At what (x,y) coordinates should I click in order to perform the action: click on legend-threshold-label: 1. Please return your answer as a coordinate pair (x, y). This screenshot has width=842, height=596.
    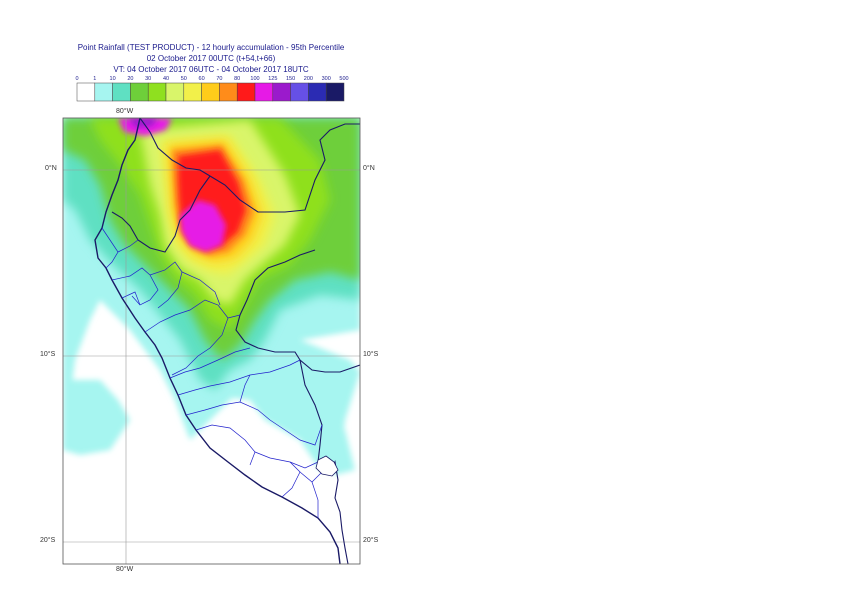
    Looking at the image, I should click on (94, 79).